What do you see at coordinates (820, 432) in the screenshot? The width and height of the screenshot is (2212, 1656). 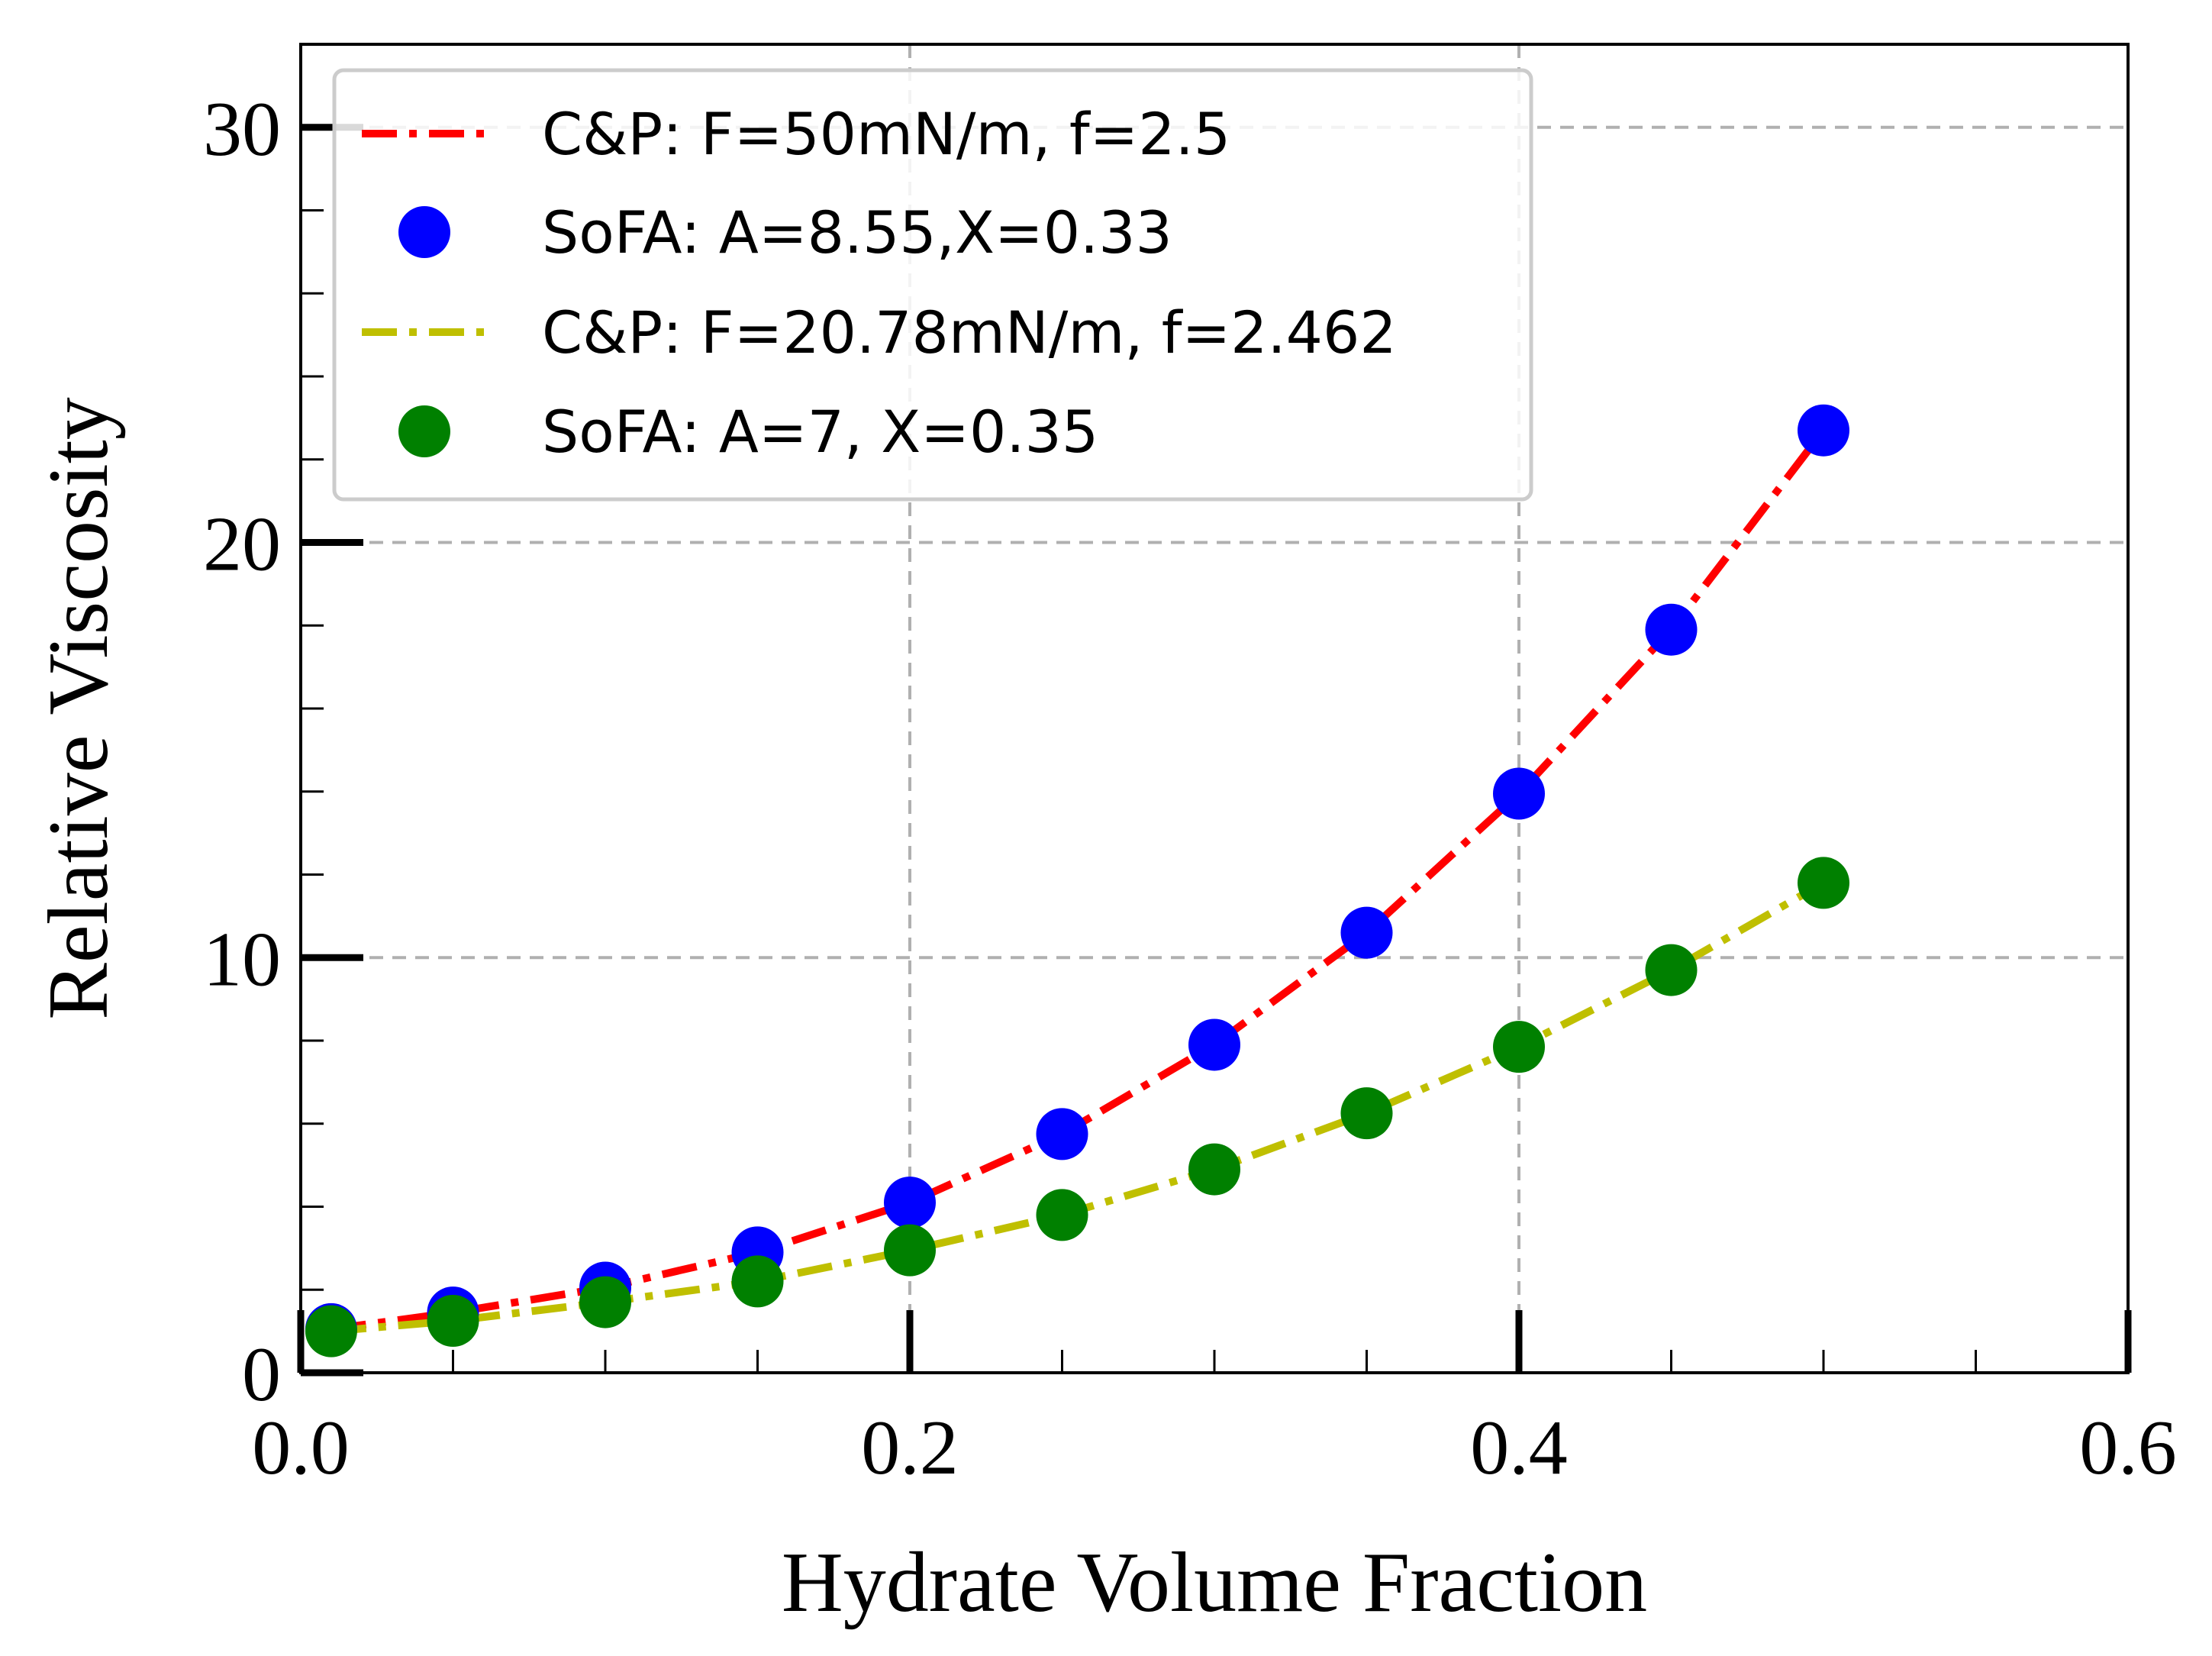 I see `legend-label: SoFA: A=7, X=0.35` at bounding box center [820, 432].